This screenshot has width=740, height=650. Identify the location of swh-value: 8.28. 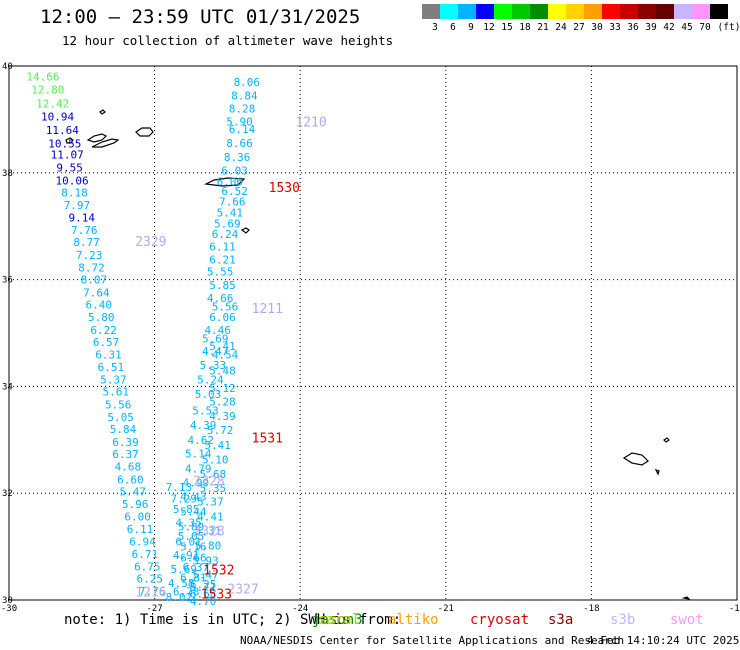
(242, 109).